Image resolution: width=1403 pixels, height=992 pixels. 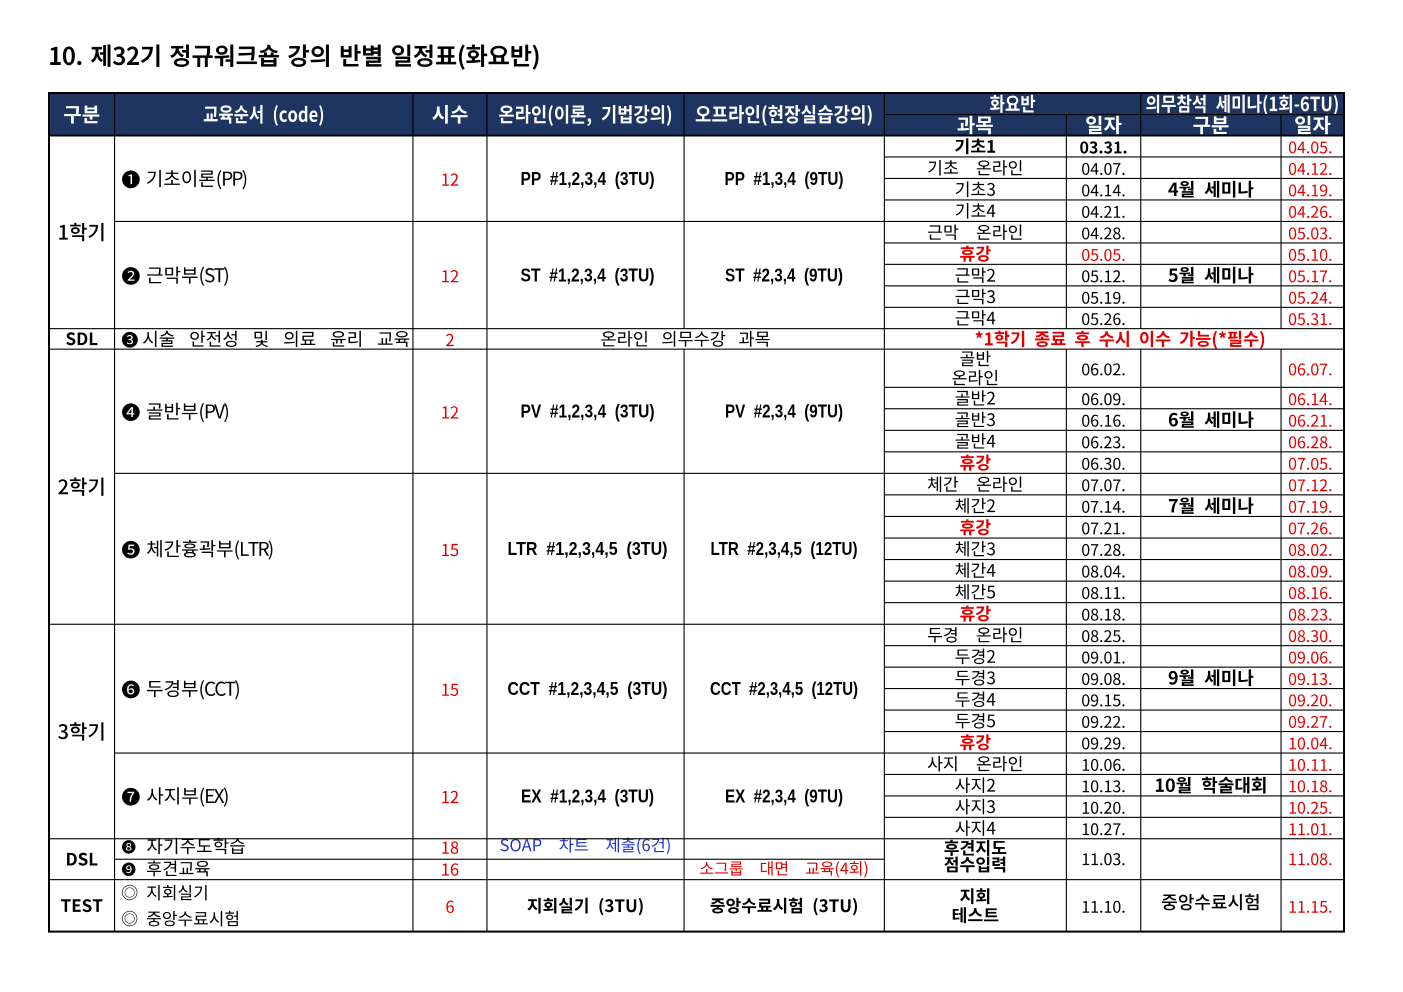 What do you see at coordinates (587, 795) in the screenshot?
I see `svg-text: EX #1,2,3,4 (3TU)` at bounding box center [587, 795].